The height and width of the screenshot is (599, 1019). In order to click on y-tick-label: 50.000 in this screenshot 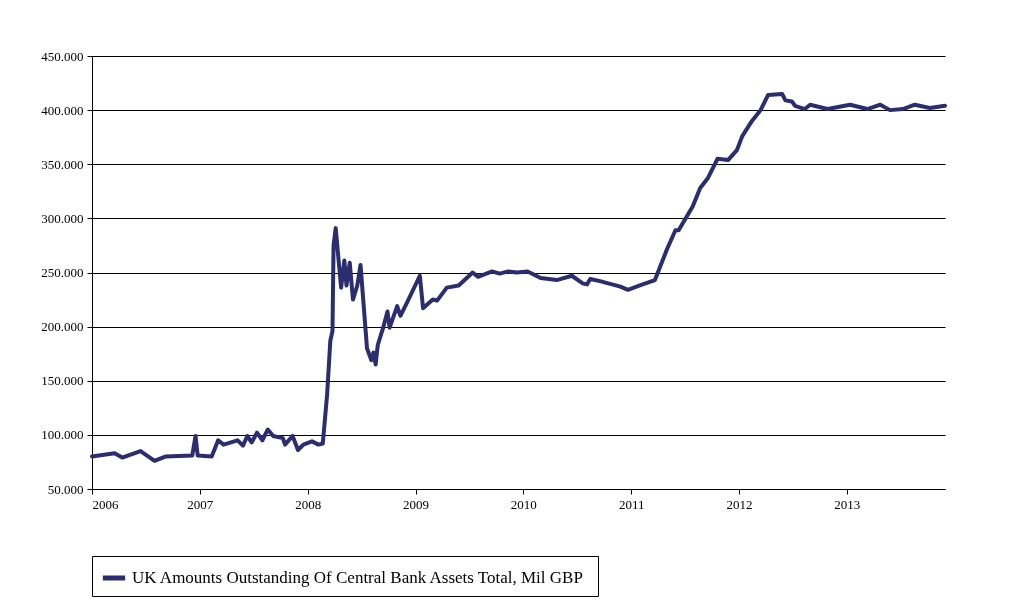, I will do `click(65, 489)`.